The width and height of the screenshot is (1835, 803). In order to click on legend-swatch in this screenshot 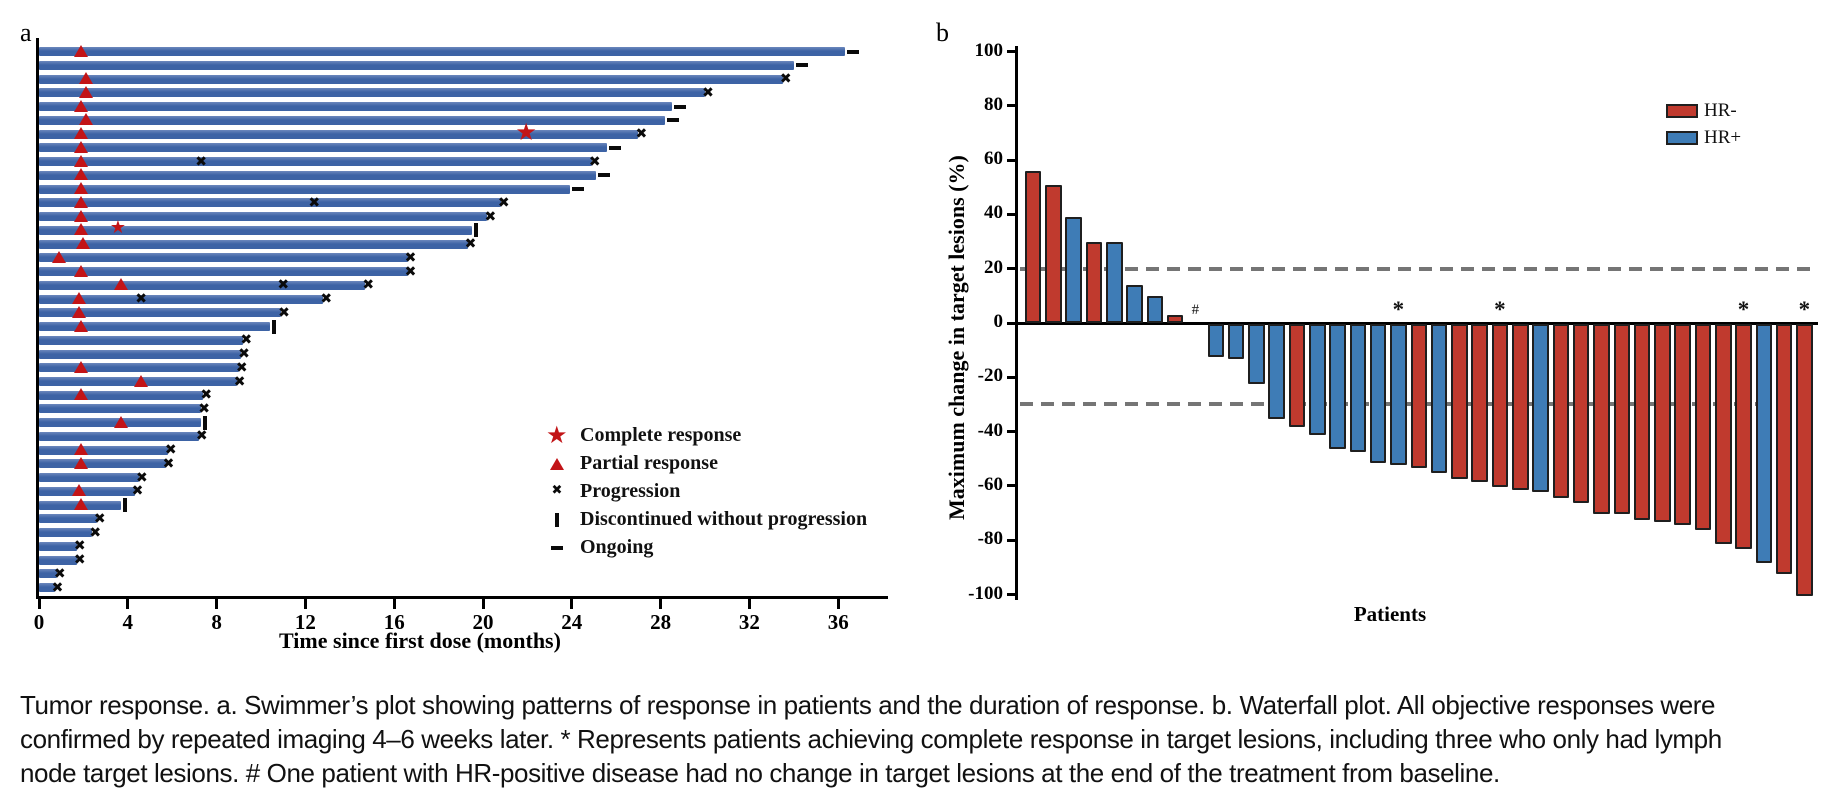, I will do `click(1682, 138)`.